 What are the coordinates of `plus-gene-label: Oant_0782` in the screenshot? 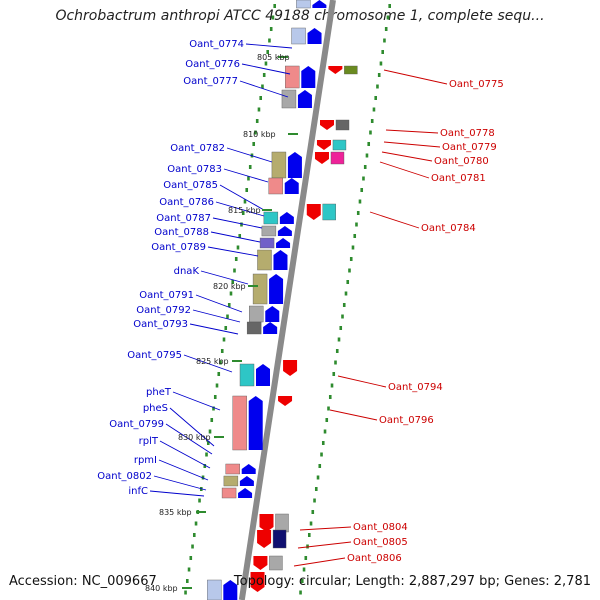 It's located at (197, 148).